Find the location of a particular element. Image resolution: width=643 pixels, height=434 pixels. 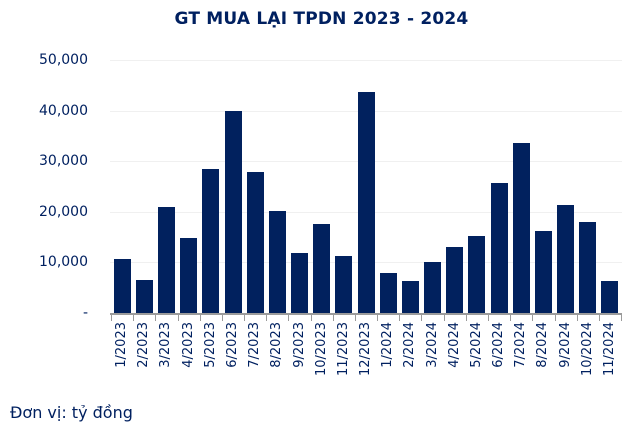

x-axis-tick-label: 4/2023 is located at coordinates (188, 345).